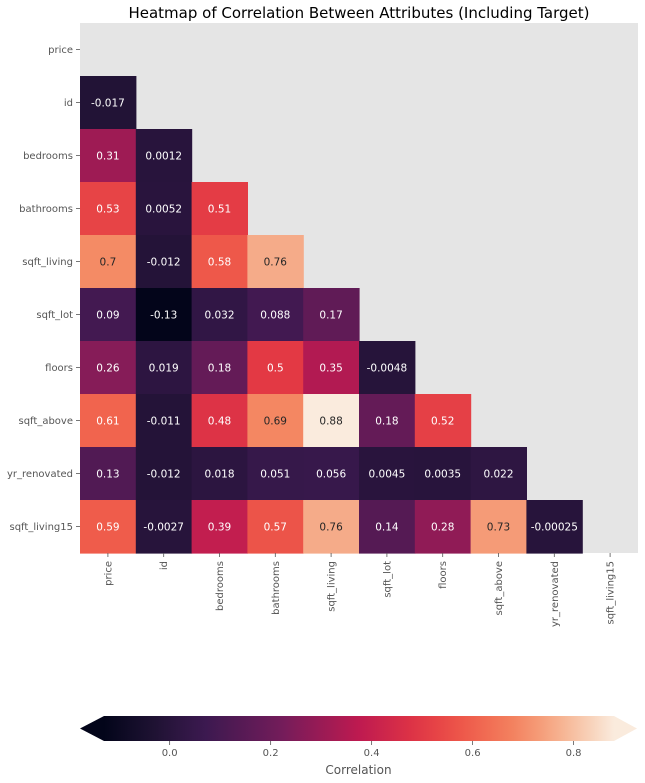  Describe the element at coordinates (358, 770) in the screenshot. I see `colorbar-label: Correlation` at that location.